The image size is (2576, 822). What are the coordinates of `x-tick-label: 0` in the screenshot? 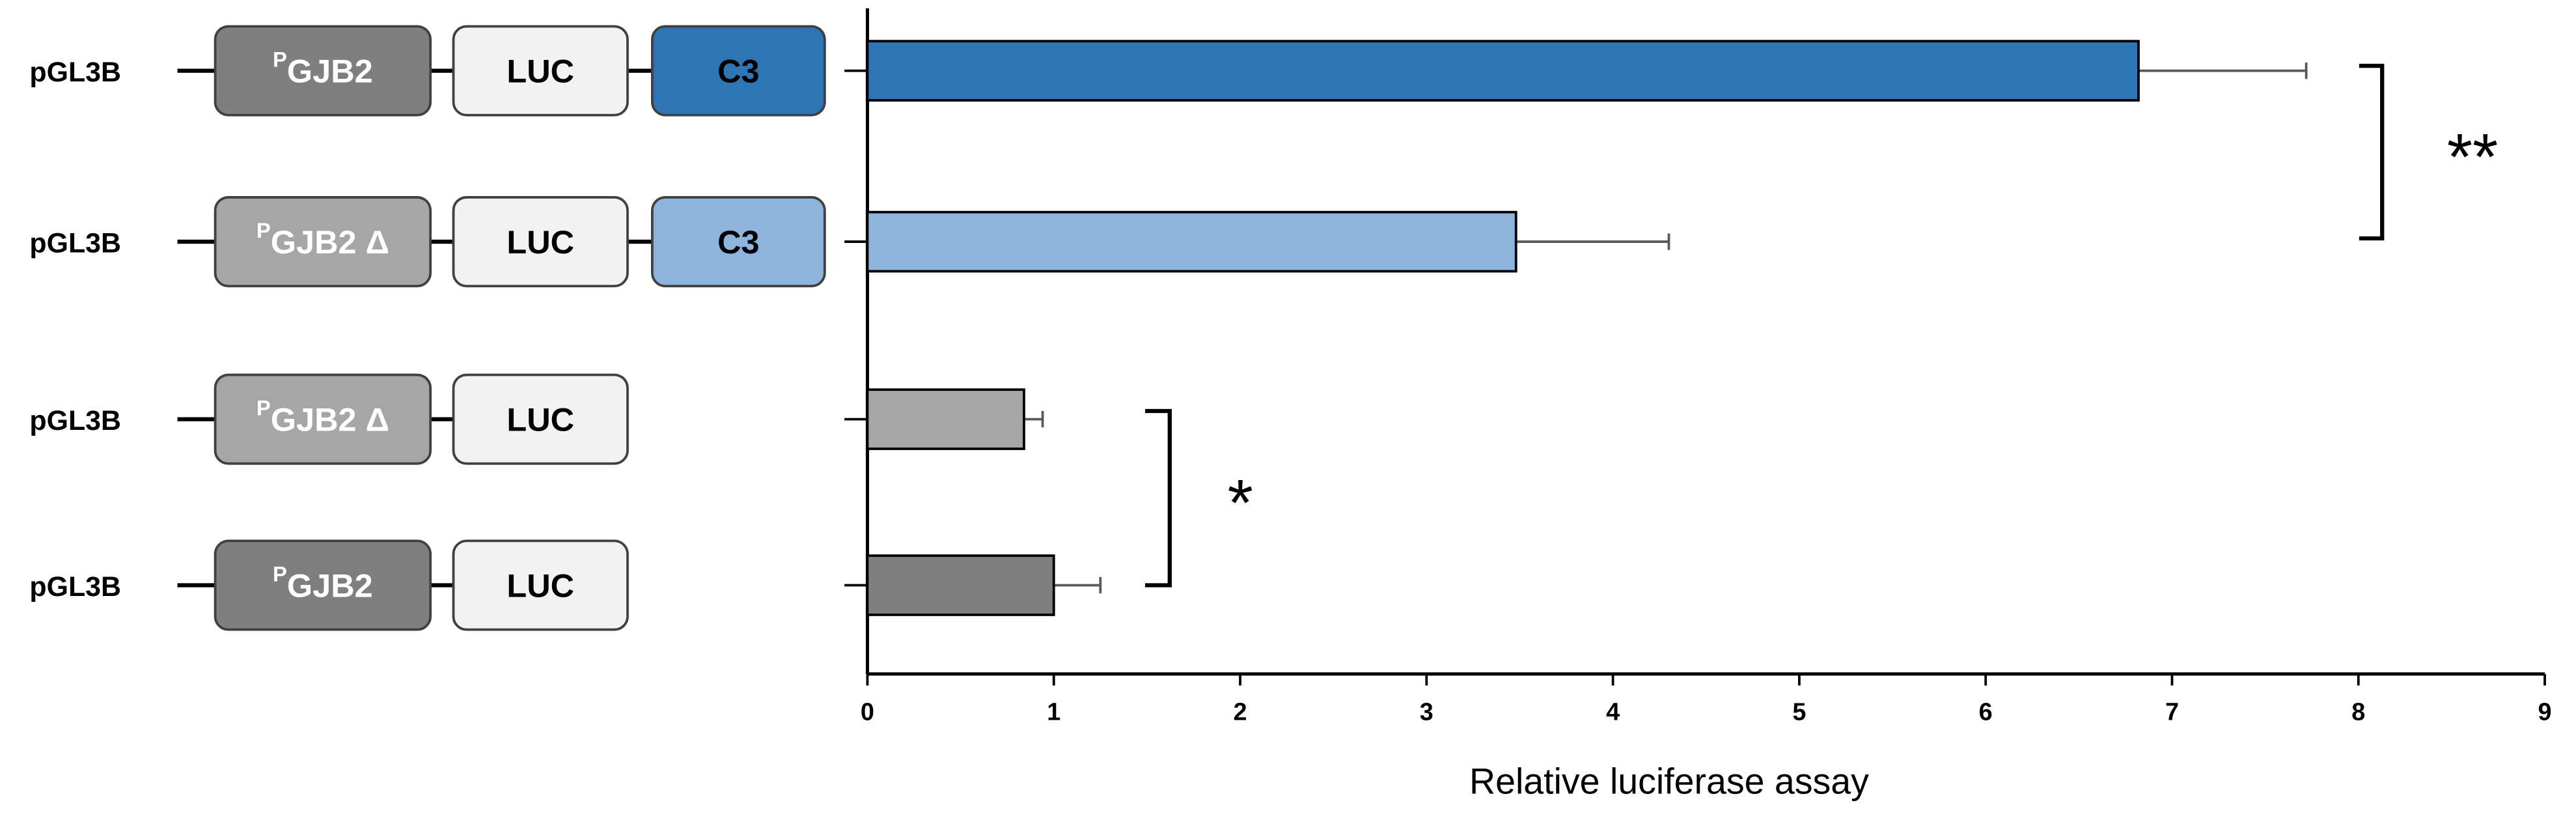 It's located at (867, 712).